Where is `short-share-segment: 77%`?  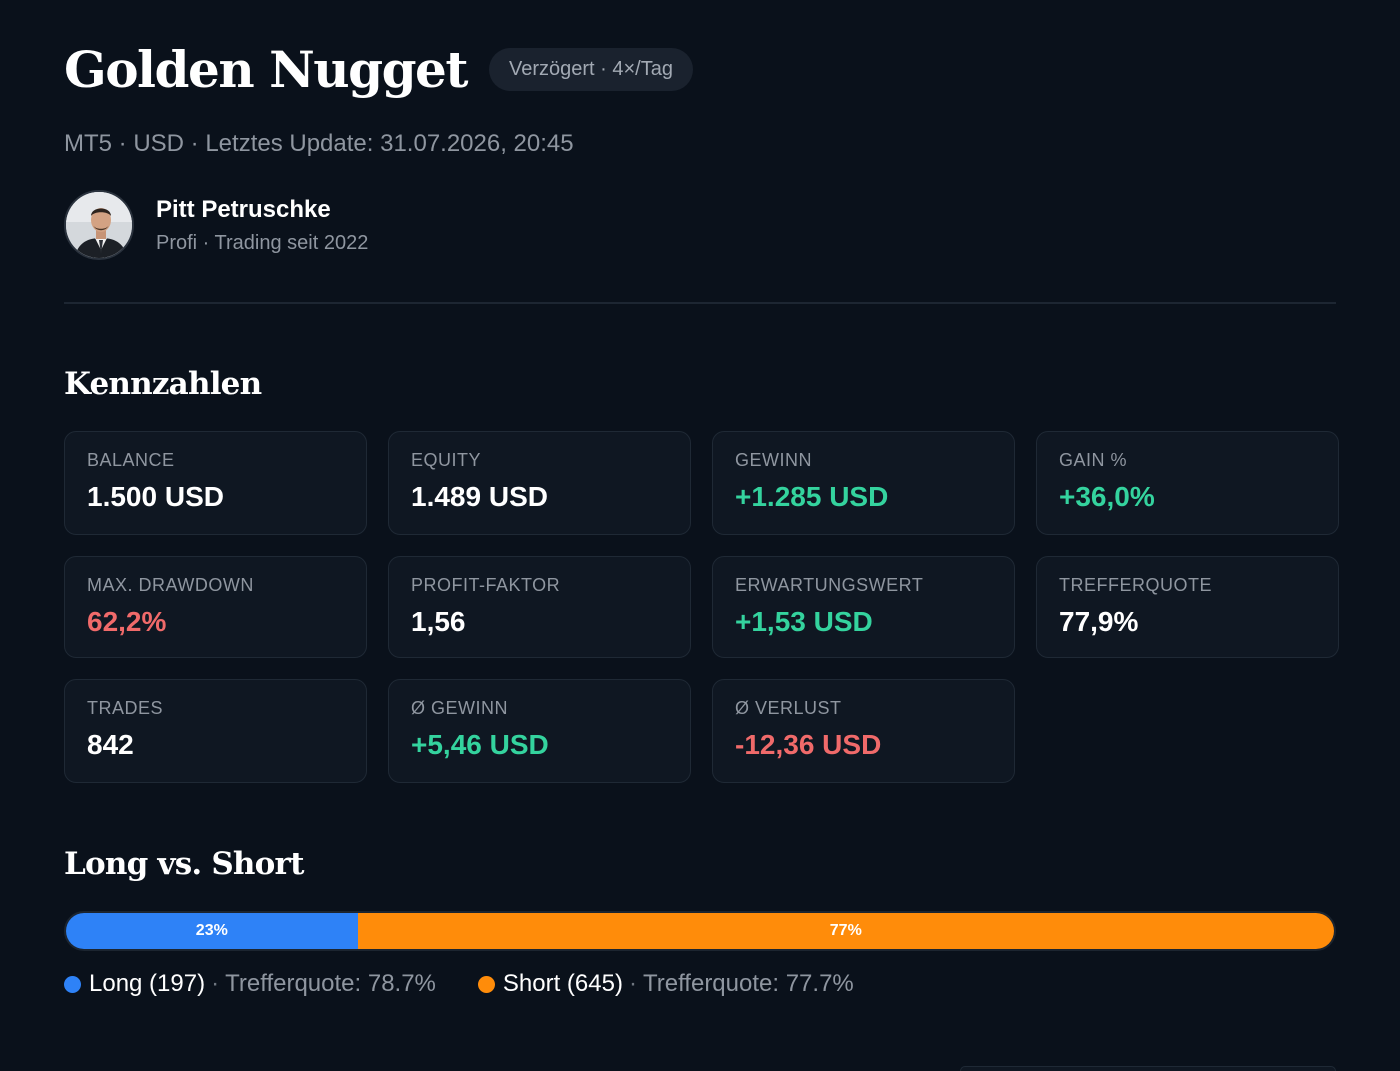
short-share-segment: 77% is located at coordinates (845, 931).